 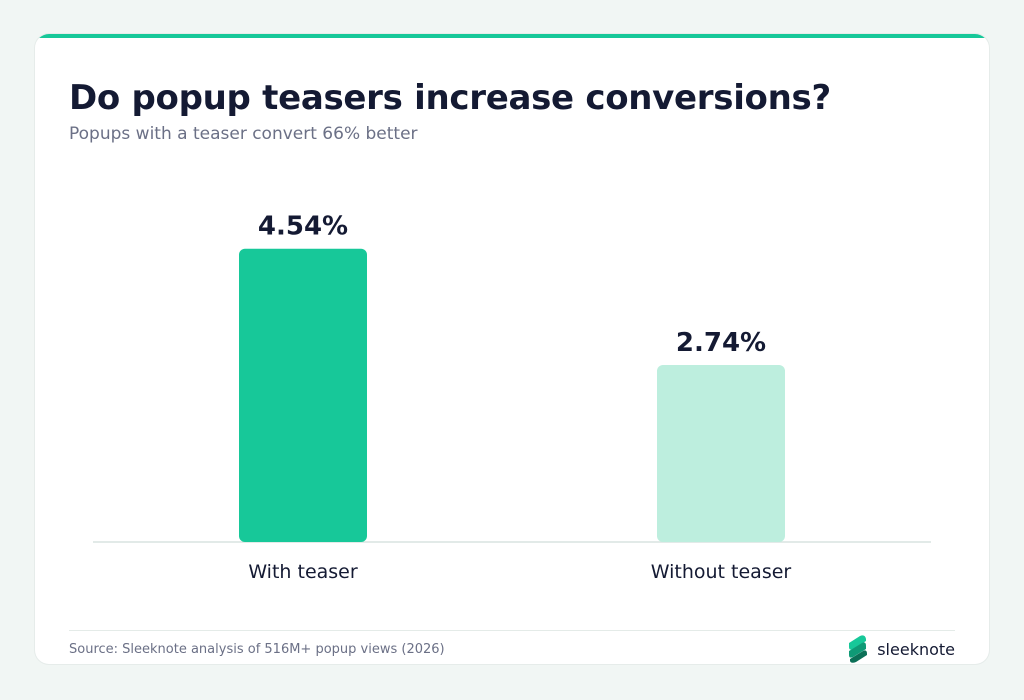 What do you see at coordinates (512, 36) in the screenshot?
I see `accent-bar` at bounding box center [512, 36].